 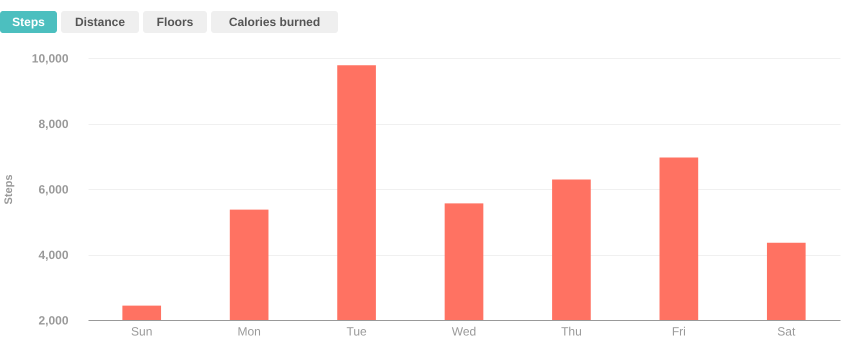 What do you see at coordinates (53, 321) in the screenshot?
I see `y-tick-label: 2,000` at bounding box center [53, 321].